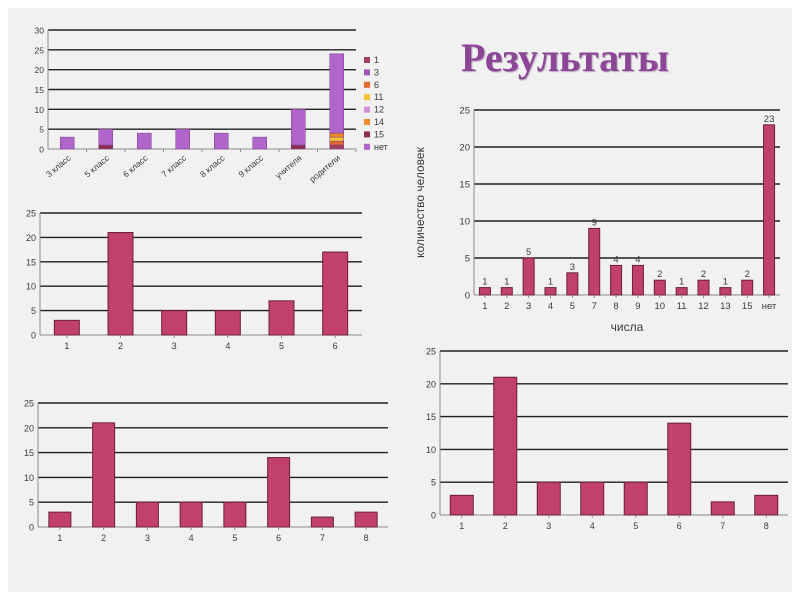 The width and height of the screenshot is (800, 600). What do you see at coordinates (659, 306) in the screenshot?
I see `numbers-x-tick-label: 10` at bounding box center [659, 306].